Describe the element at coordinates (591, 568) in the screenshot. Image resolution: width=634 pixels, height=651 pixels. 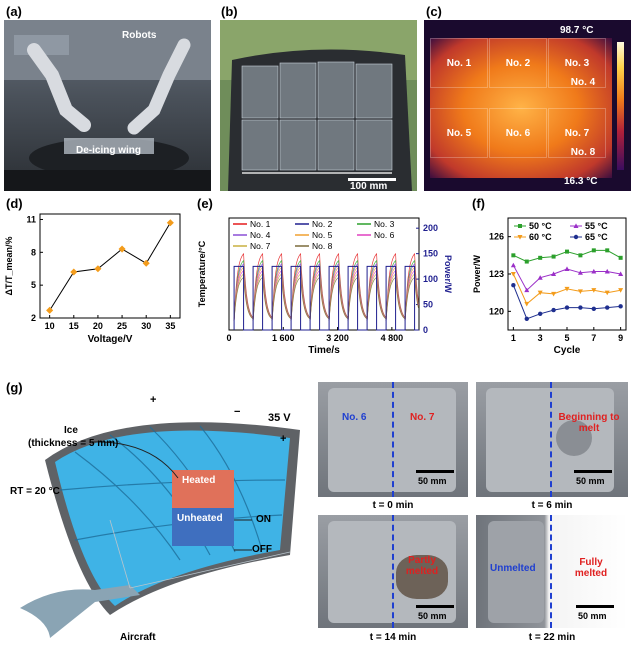
I see `photo-t22-right-label: Fully melted` at that location.